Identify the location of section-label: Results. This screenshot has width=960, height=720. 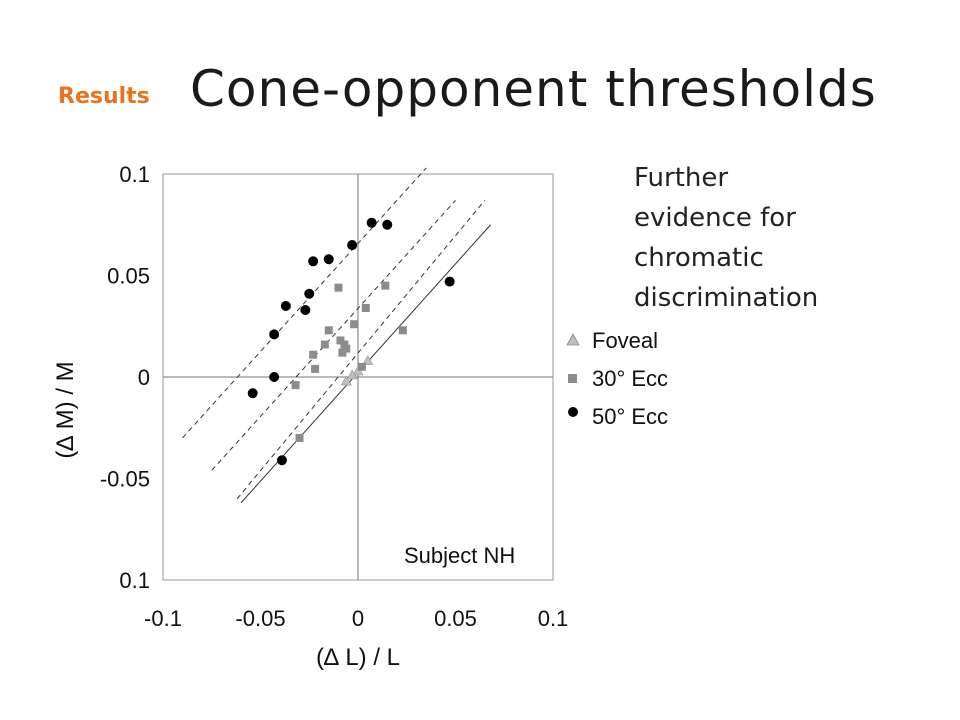
(104, 96).